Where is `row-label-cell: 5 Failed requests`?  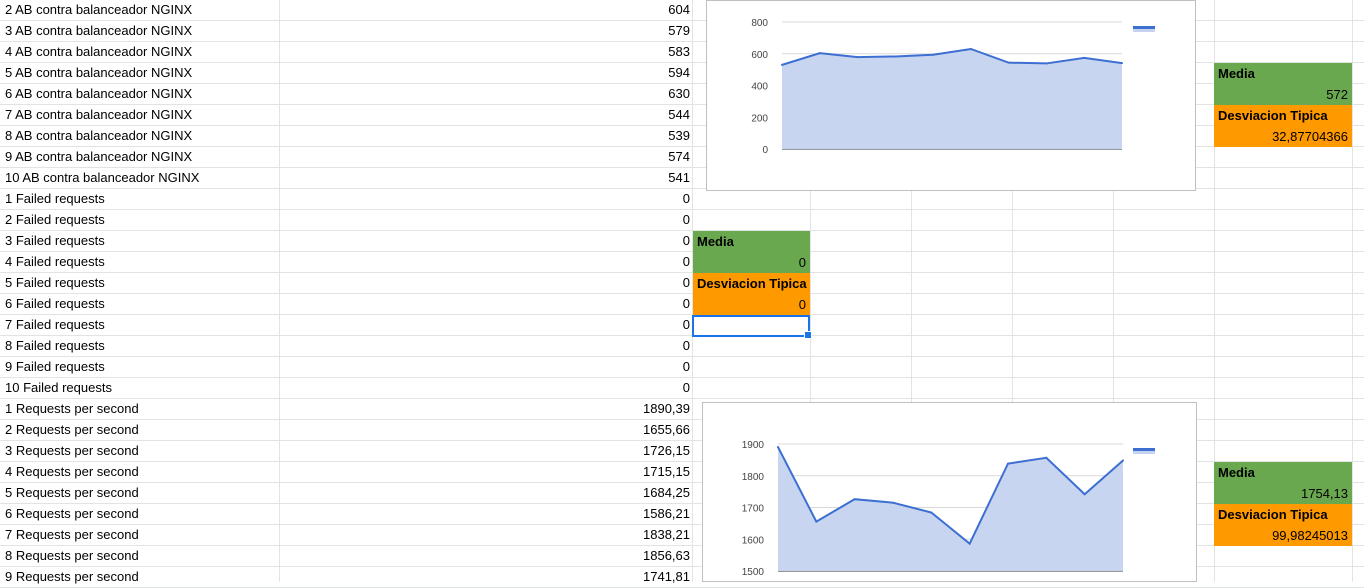
row-label-cell: 5 Failed requests is located at coordinates (55, 282).